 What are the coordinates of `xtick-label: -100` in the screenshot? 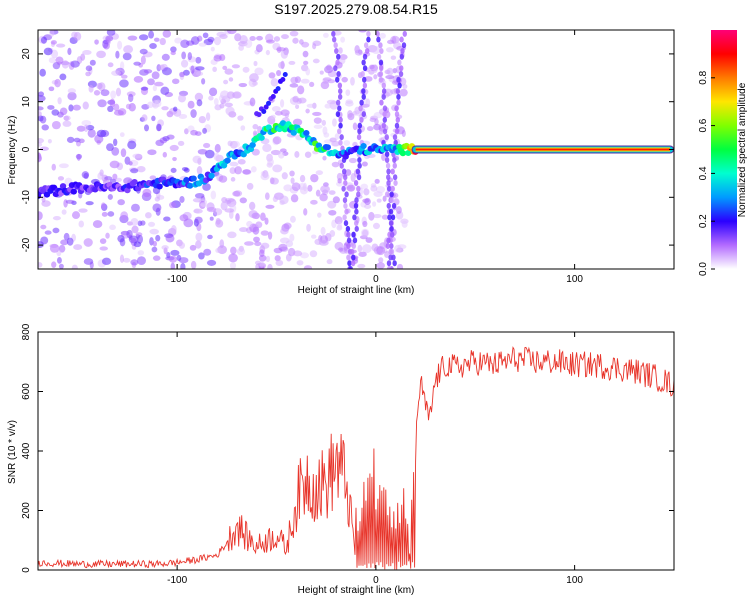 It's located at (177, 279).